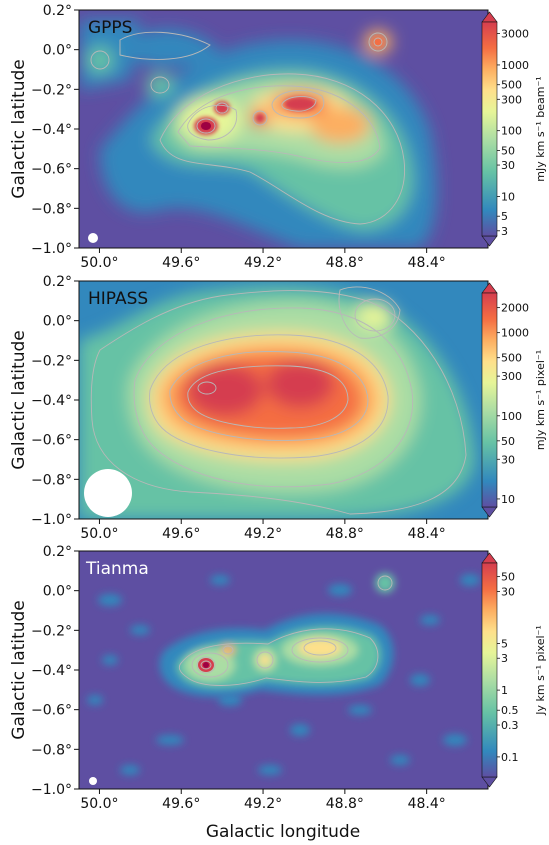  I want to click on tianma-panel-title: Tianma, so click(117, 569).